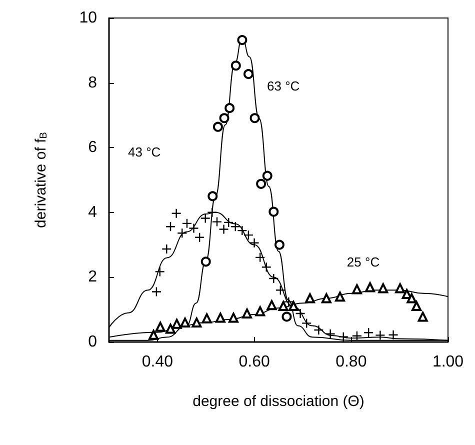 The height and width of the screenshot is (445, 475). I want to click on annotation: 63 °C, so click(283, 86).